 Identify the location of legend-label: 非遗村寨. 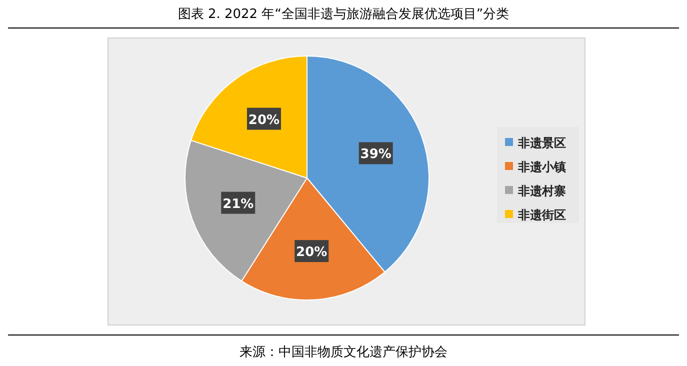
(541, 191).